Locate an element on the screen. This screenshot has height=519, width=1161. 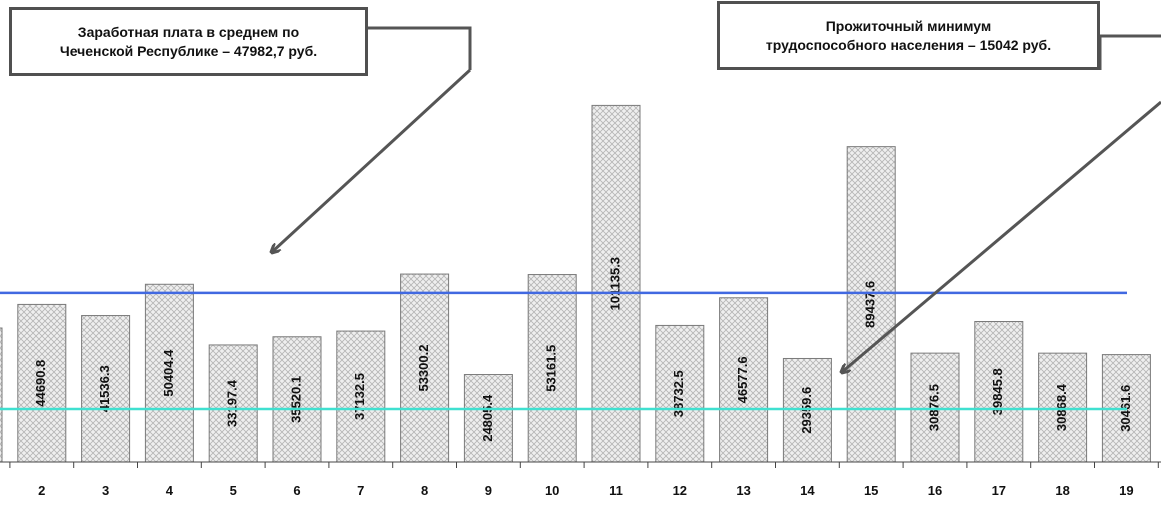
x-tick-label: 18 is located at coordinates (1062, 490).